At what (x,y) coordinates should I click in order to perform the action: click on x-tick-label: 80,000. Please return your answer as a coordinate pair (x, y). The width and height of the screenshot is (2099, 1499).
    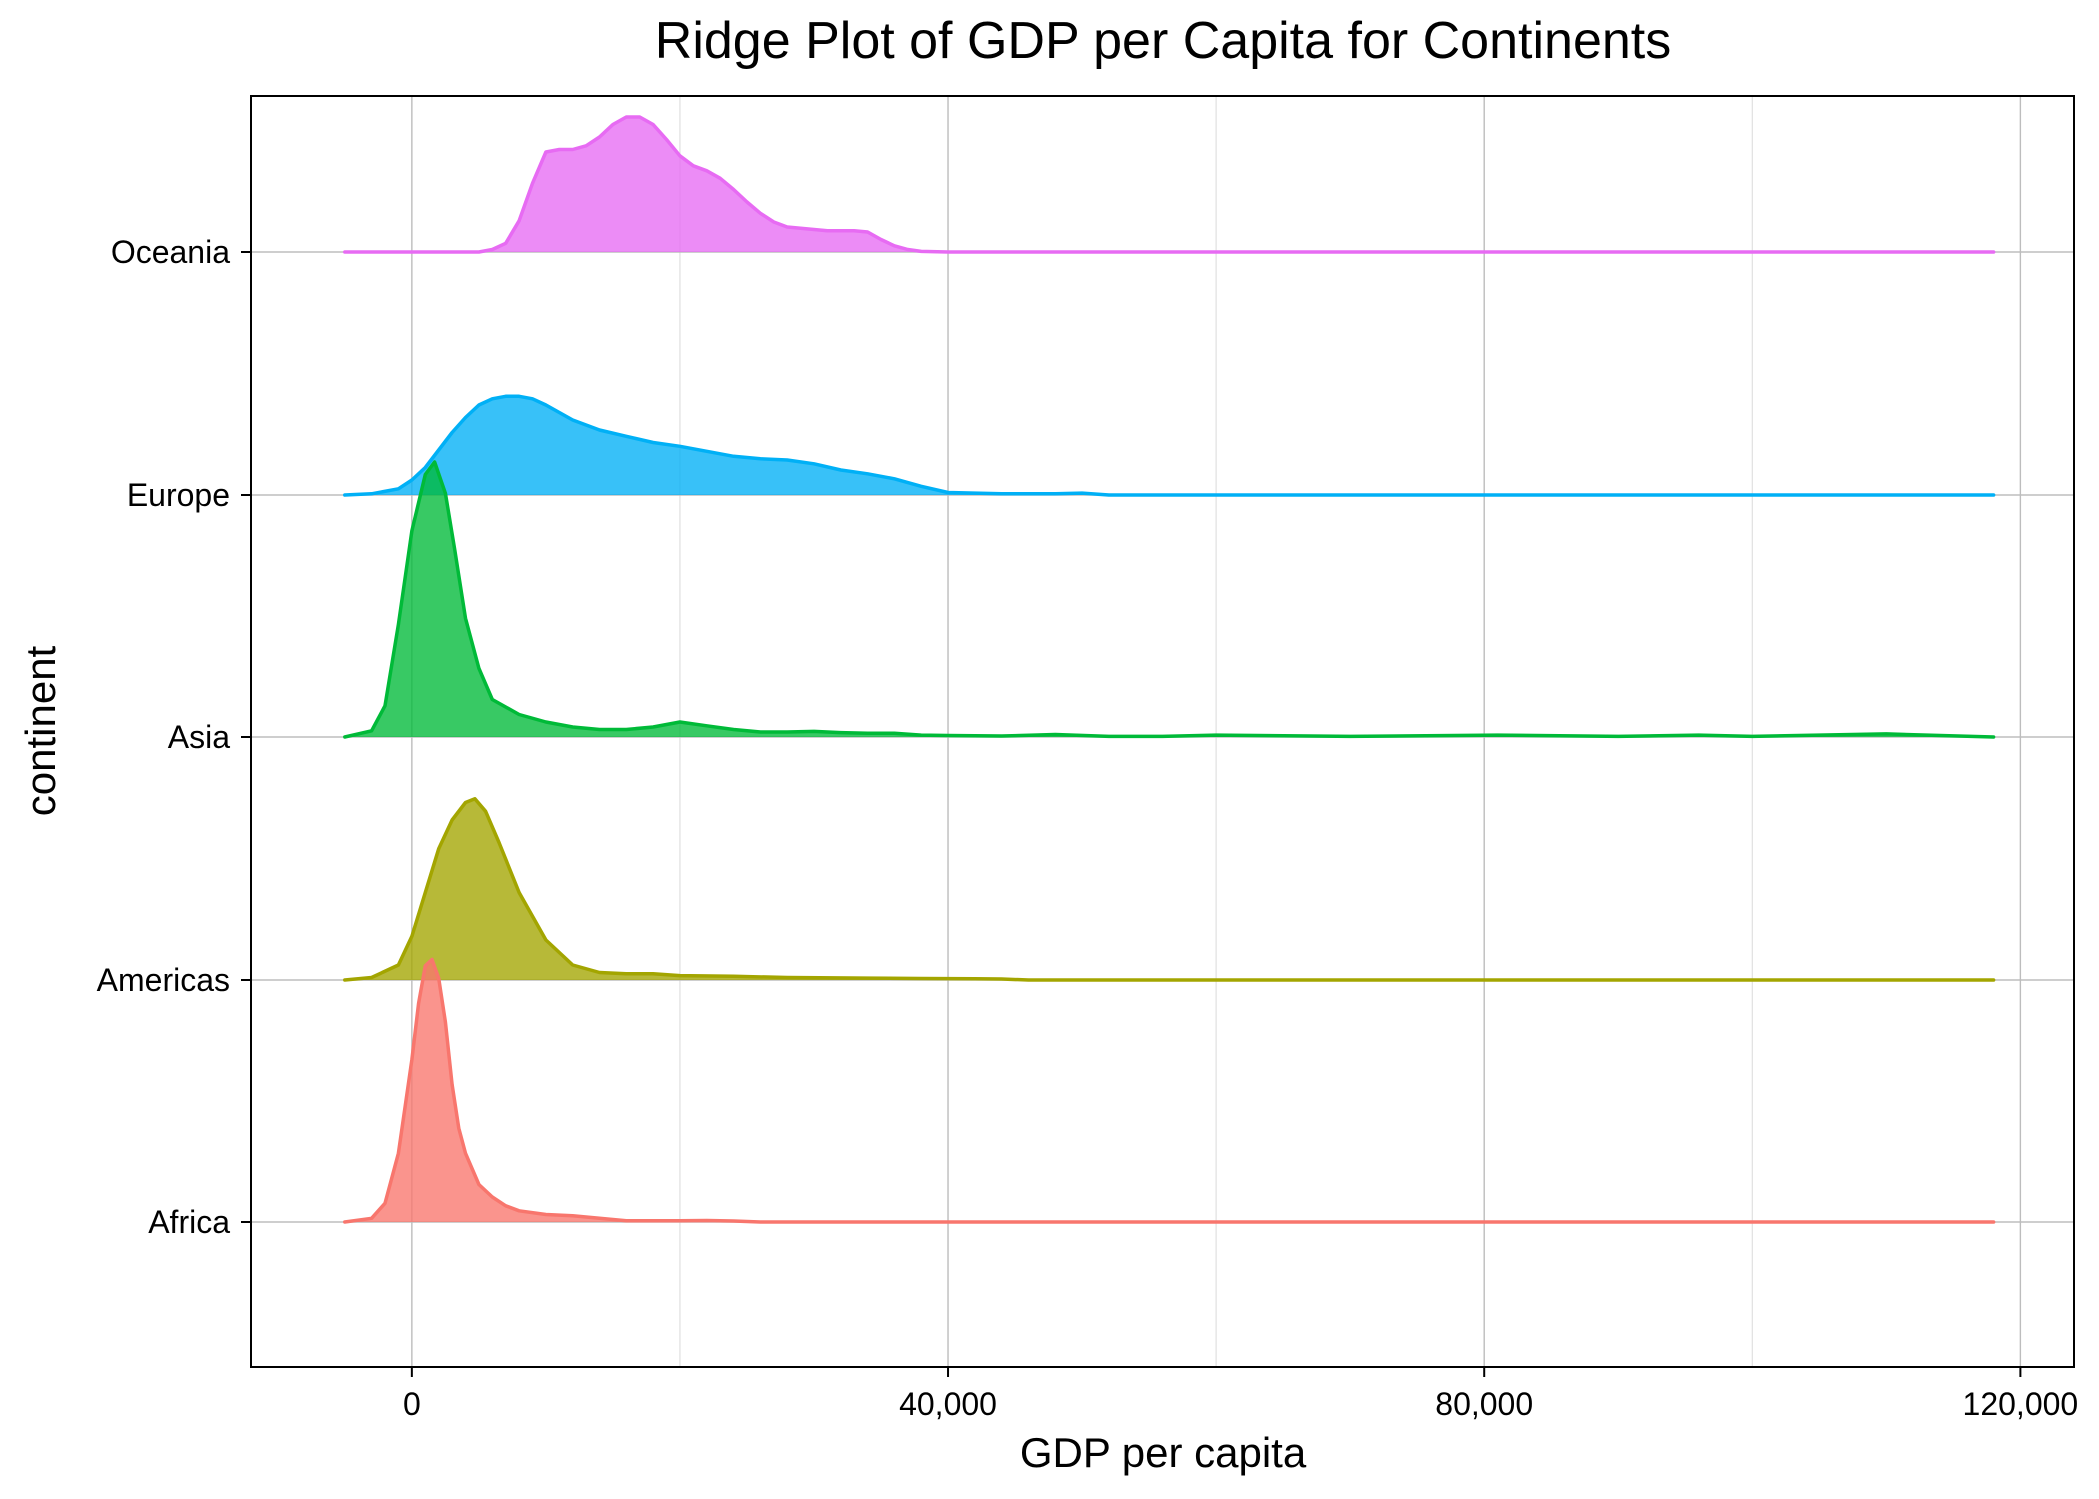
    Looking at the image, I should click on (1484, 1404).